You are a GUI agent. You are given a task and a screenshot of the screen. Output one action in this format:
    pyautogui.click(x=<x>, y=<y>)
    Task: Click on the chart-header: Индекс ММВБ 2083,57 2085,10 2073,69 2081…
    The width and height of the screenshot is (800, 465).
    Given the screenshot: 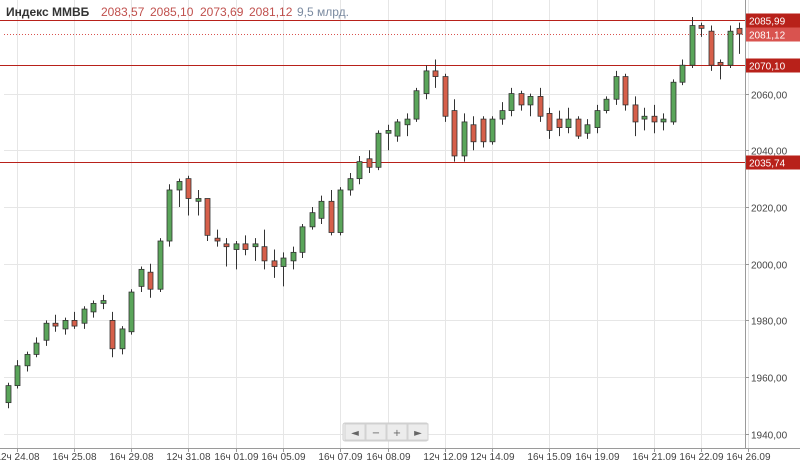 What is the action you would take?
    pyautogui.click(x=177, y=12)
    